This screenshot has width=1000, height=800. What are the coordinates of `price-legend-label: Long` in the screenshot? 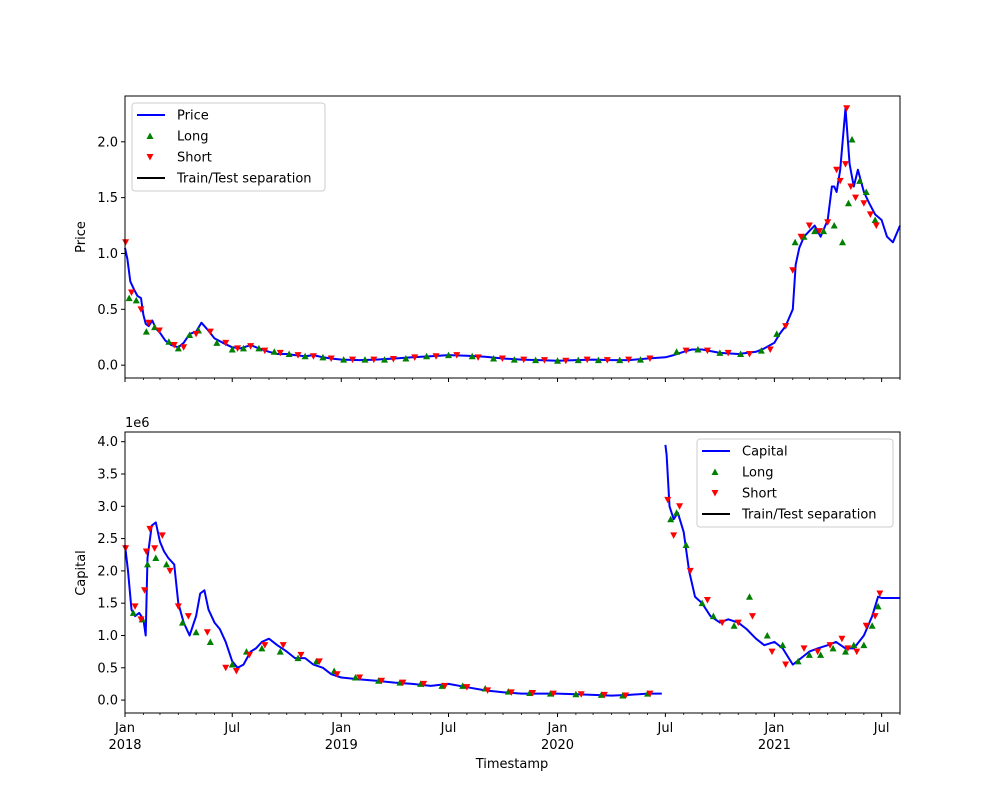 It's located at (192, 137).